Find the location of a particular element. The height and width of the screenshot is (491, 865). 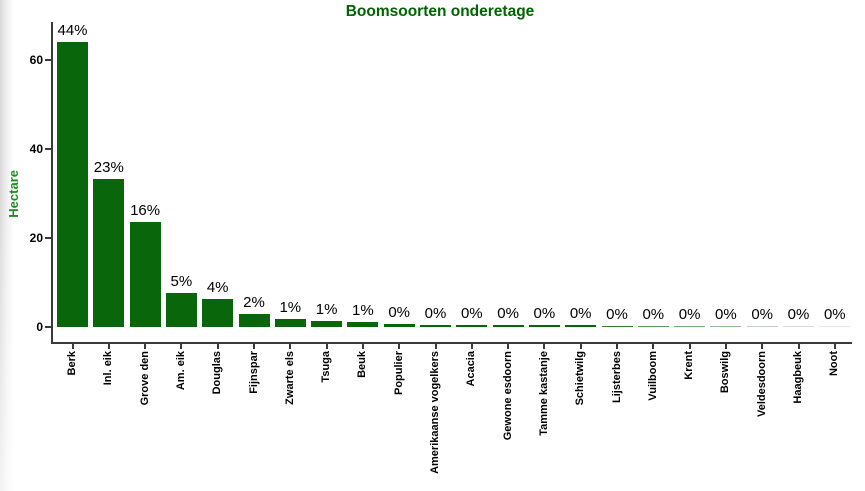

x-tick-label-krent: Krent is located at coordinates (689, 365).